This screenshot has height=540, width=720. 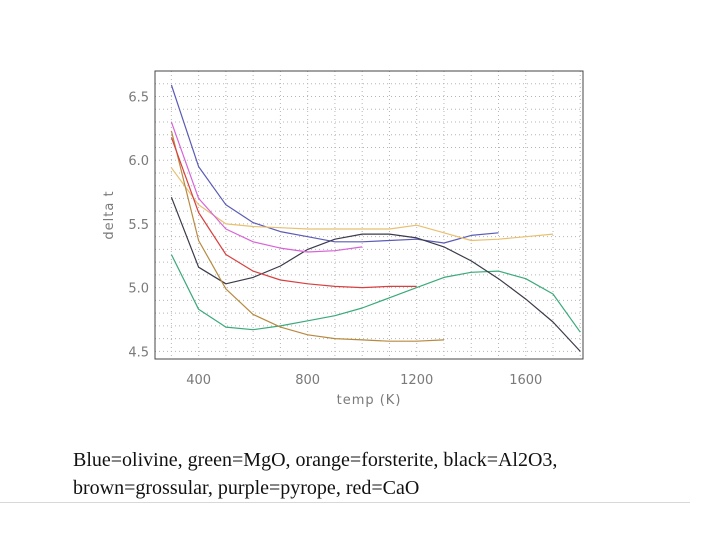 What do you see at coordinates (369, 400) in the screenshot?
I see `x-axis-label: temp (K)` at bounding box center [369, 400].